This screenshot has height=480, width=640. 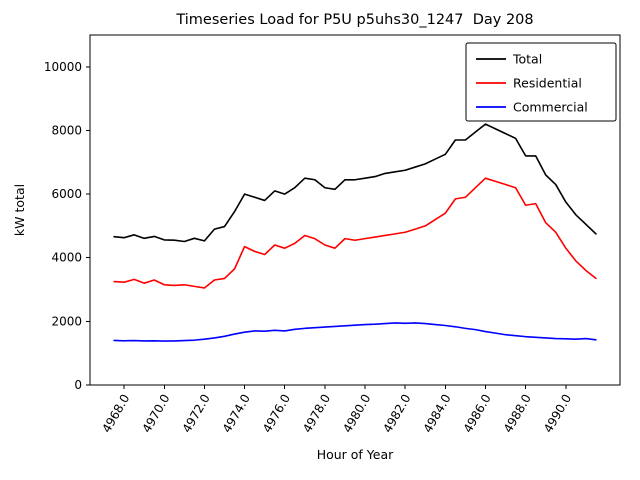 I want to click on y-tick-label: 0, so click(x=78, y=385).